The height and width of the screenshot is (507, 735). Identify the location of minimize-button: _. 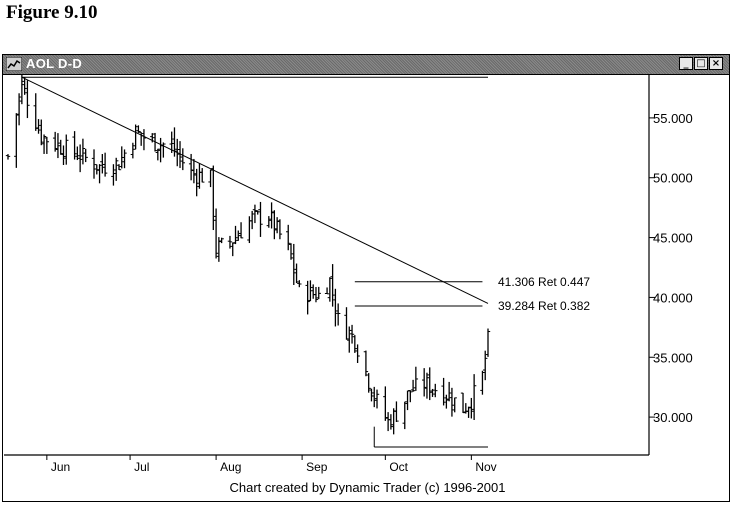
(686, 63).